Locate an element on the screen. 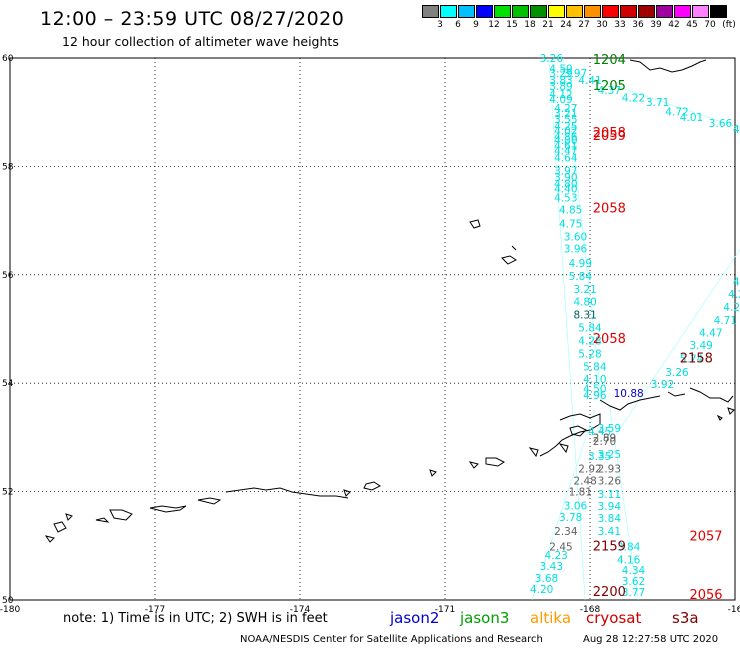  wave-height-label: 3.55 is located at coordinates (565, 120).